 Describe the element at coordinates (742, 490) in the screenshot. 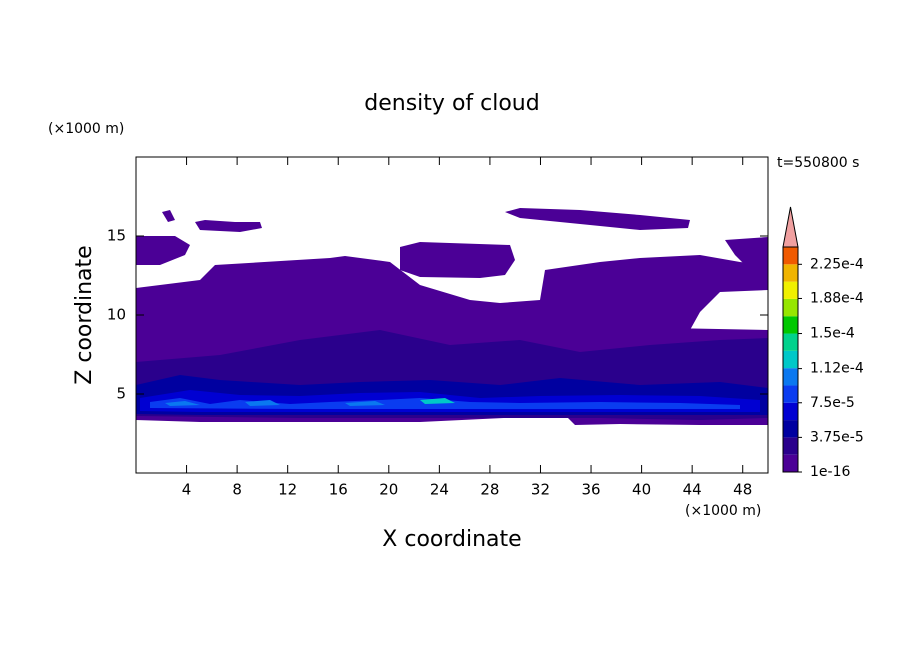

I see `x-tick-label: 48` at that location.